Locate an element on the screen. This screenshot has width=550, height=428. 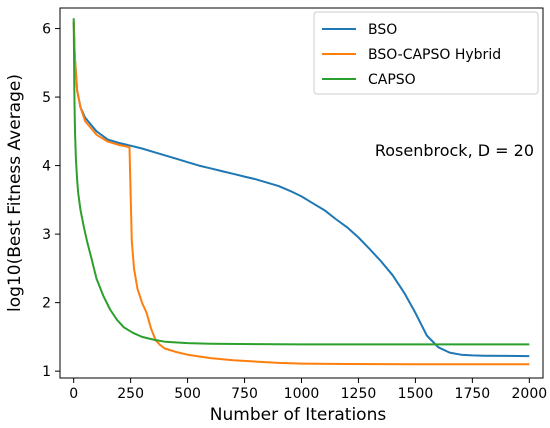
y-tick-label: 2 is located at coordinates (46, 304).